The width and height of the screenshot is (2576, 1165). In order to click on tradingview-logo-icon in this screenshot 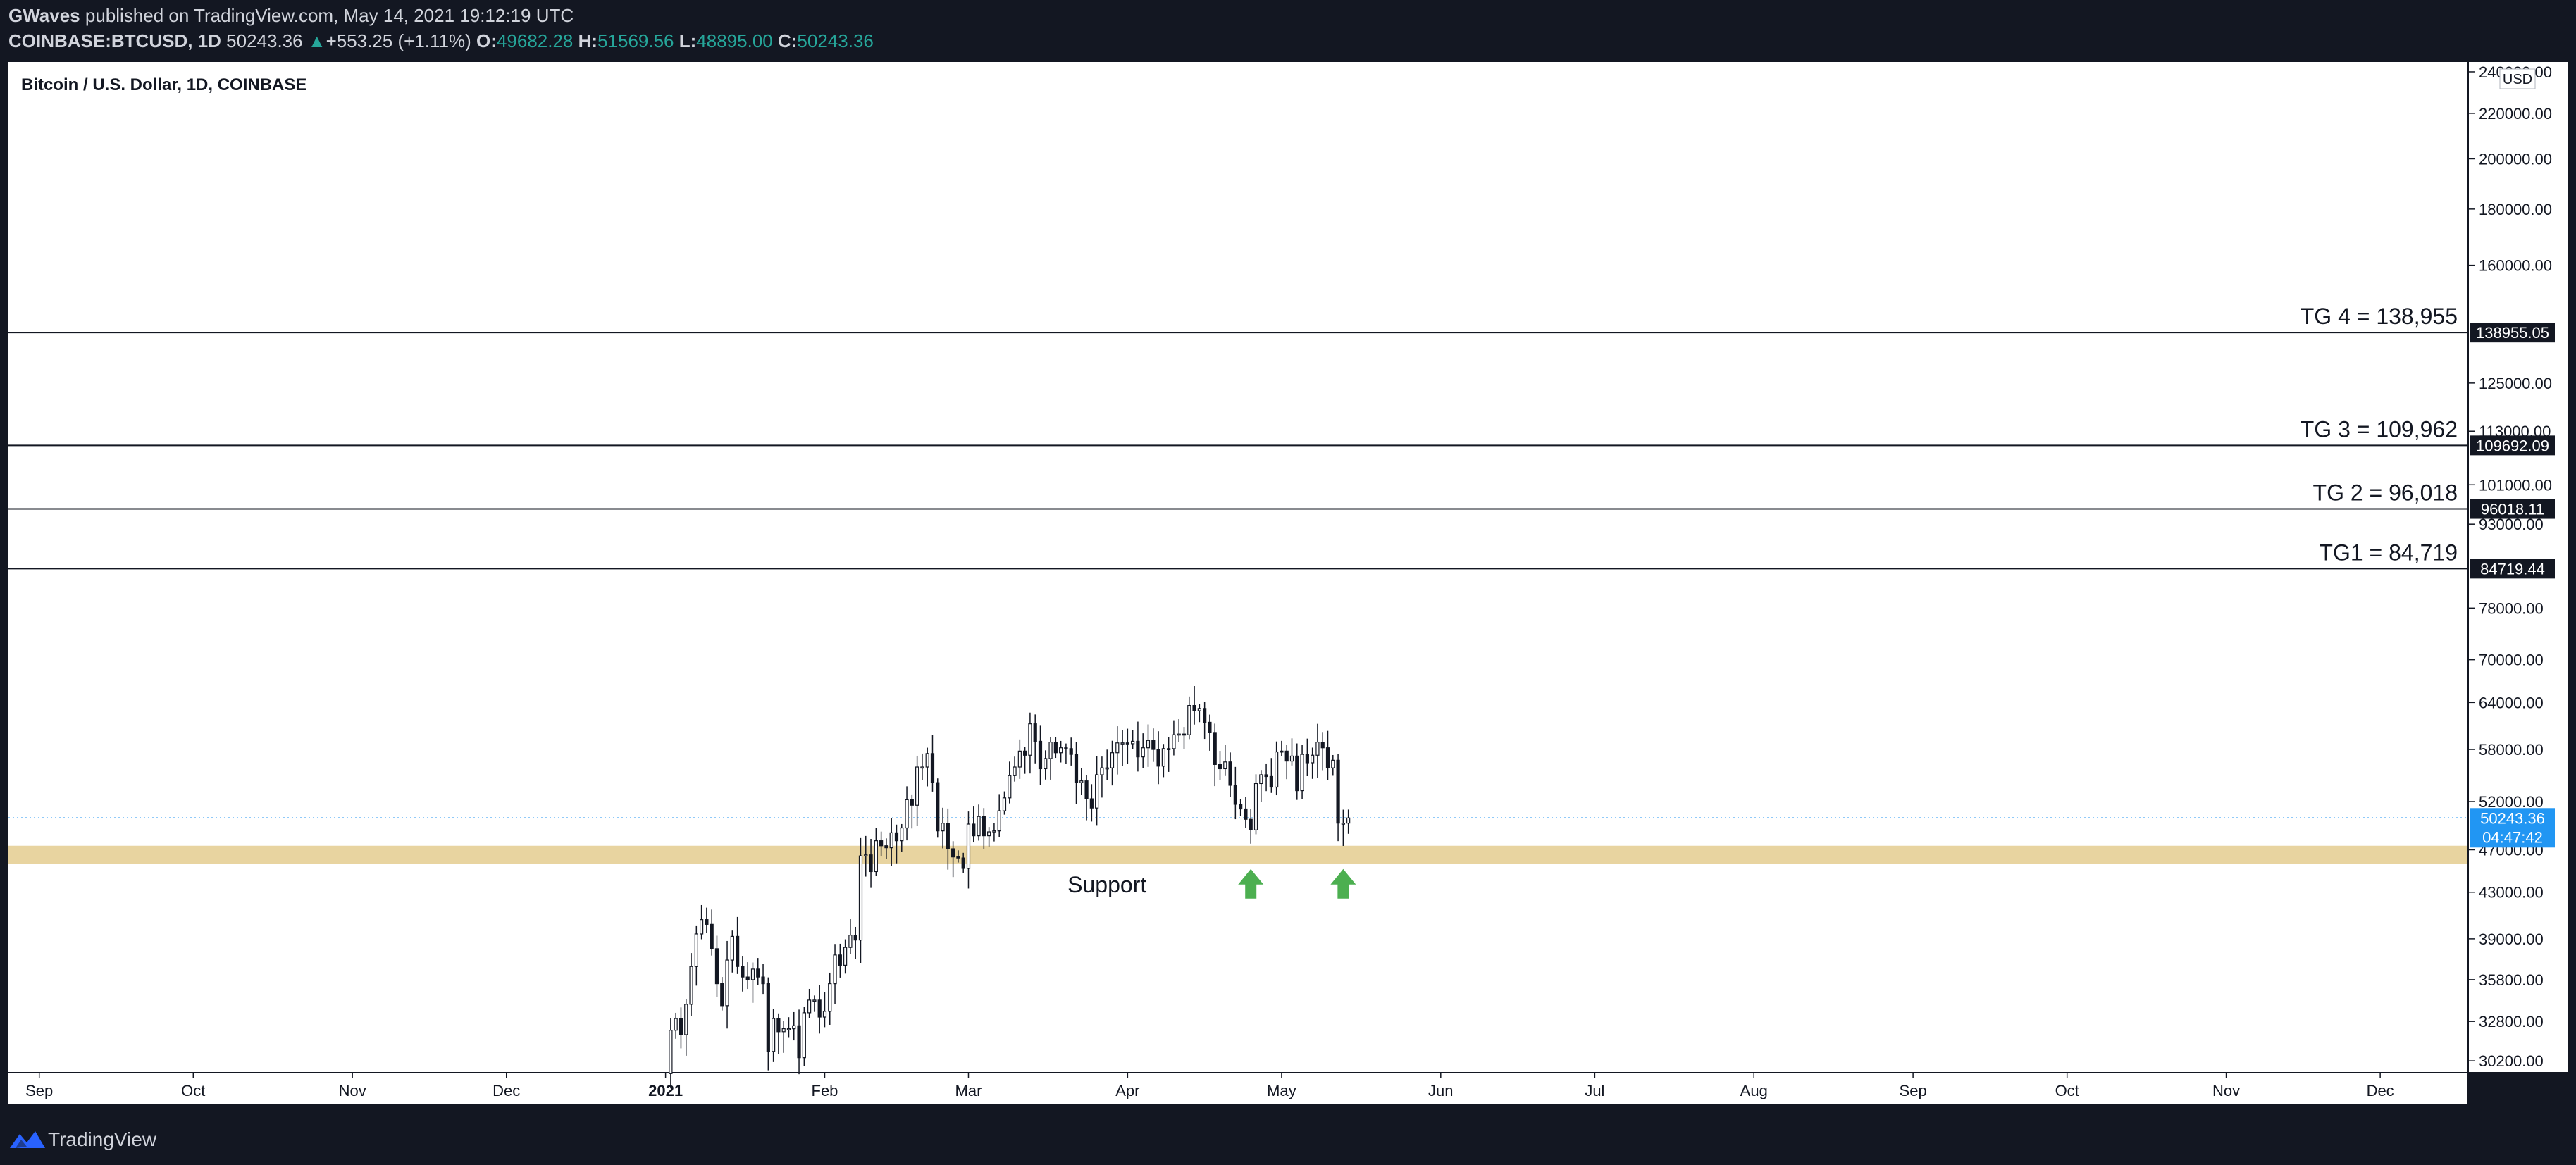, I will do `click(27, 1139)`.